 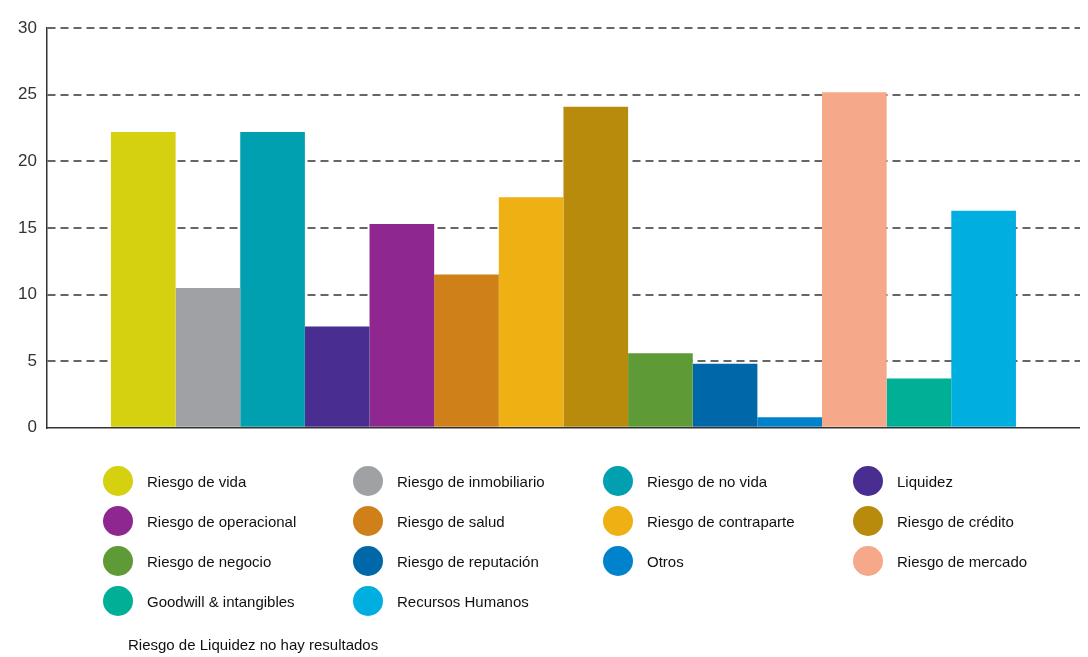 What do you see at coordinates (27, 94) in the screenshot?
I see `y-tick-label: 25` at bounding box center [27, 94].